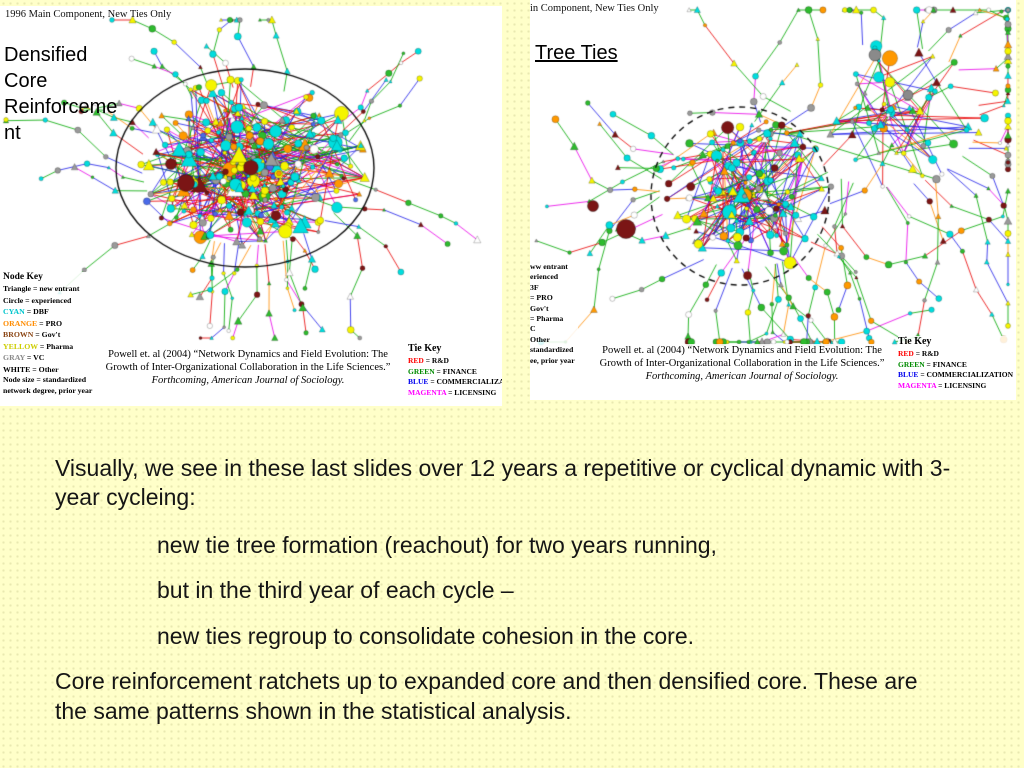 The height and width of the screenshot is (768, 1024). Describe the element at coordinates (19, 379) in the screenshot. I see `node-key-term: Node size` at that location.